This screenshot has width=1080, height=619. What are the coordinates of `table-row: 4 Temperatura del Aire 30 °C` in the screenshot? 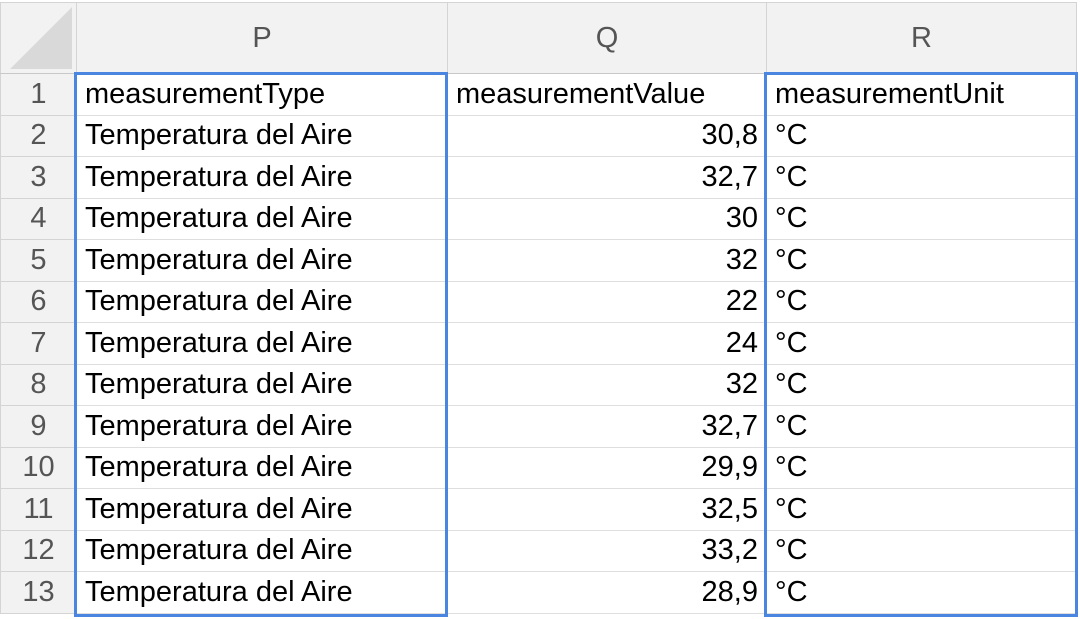 It's located at (538, 219).